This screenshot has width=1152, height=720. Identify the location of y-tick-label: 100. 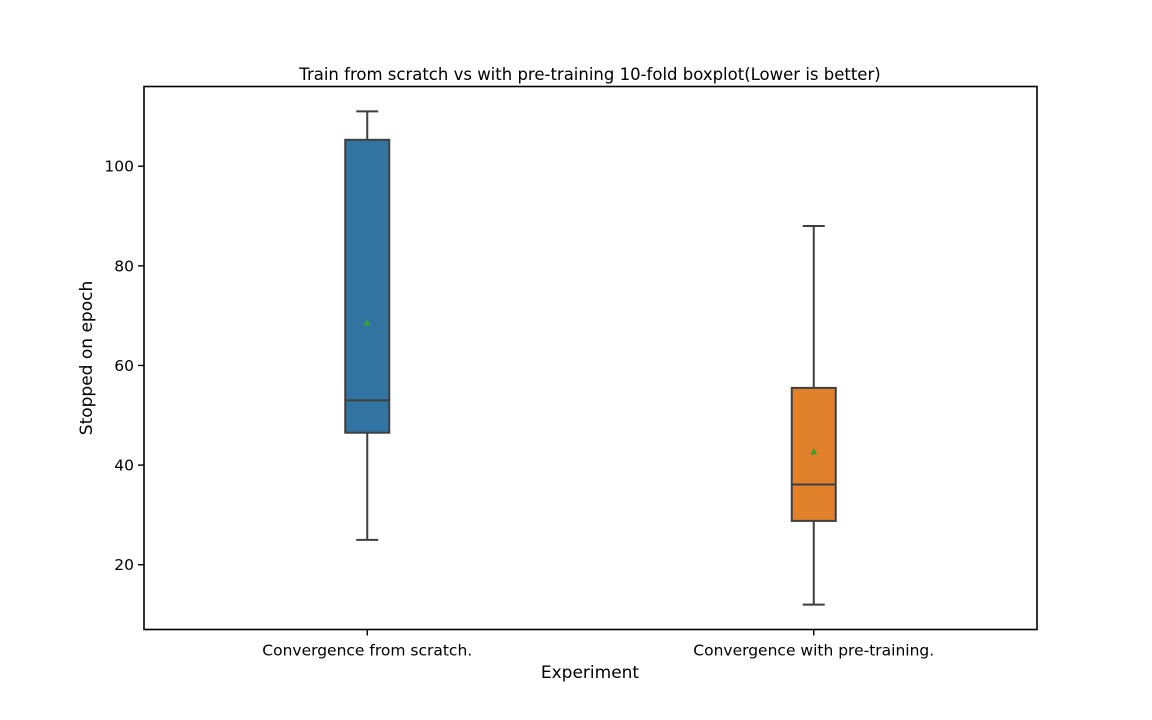
(119, 167).